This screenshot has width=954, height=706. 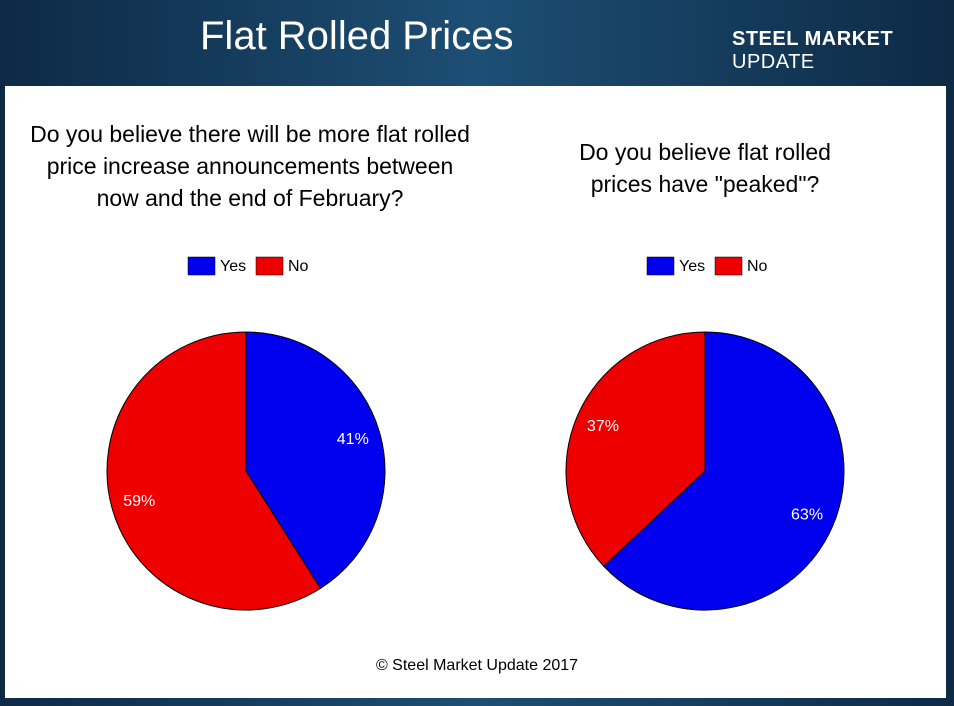 I want to click on data-label: 59%, so click(x=139, y=501).